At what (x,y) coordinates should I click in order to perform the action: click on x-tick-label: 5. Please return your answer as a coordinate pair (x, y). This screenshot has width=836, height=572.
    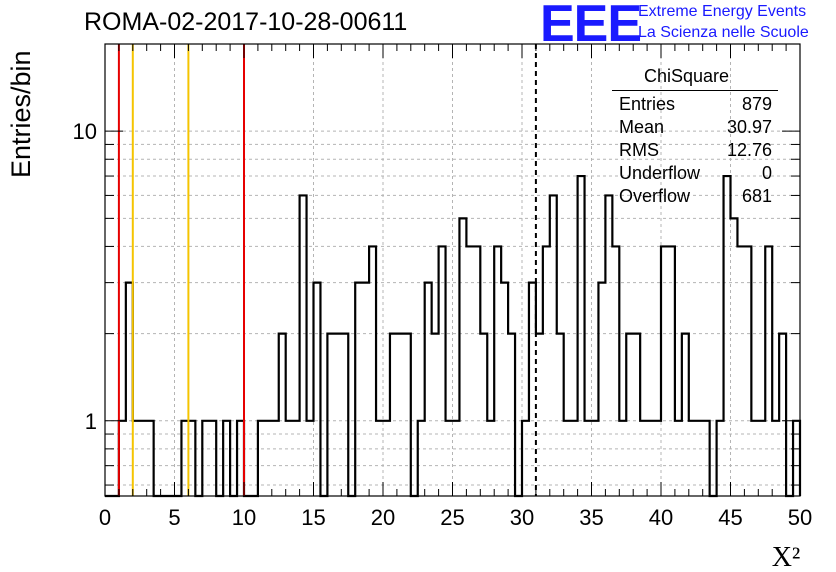
    Looking at the image, I should click on (174, 517).